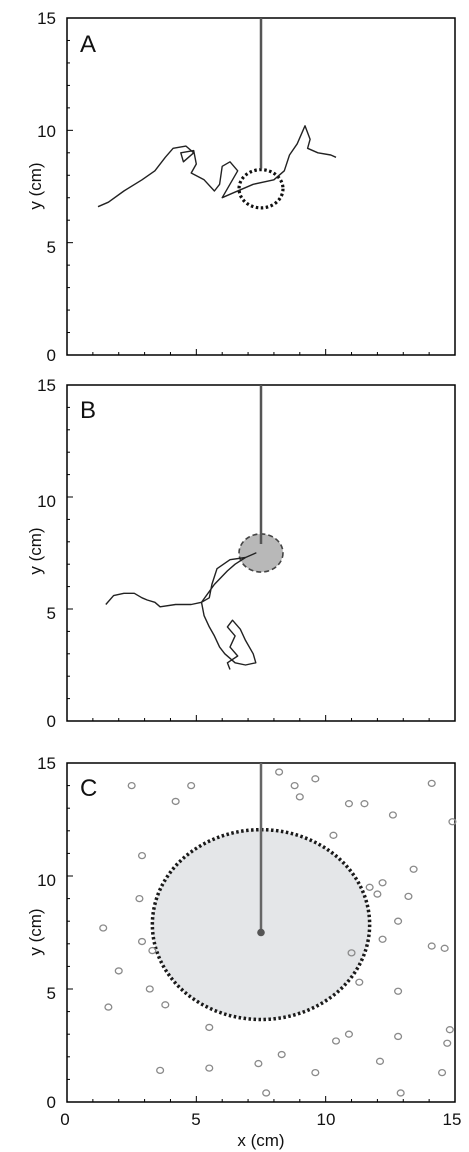 Image resolution: width=469 pixels, height=1152 pixels. What do you see at coordinates (46, 763) in the screenshot?
I see `panel-c-ytick-15: 15` at bounding box center [46, 763].